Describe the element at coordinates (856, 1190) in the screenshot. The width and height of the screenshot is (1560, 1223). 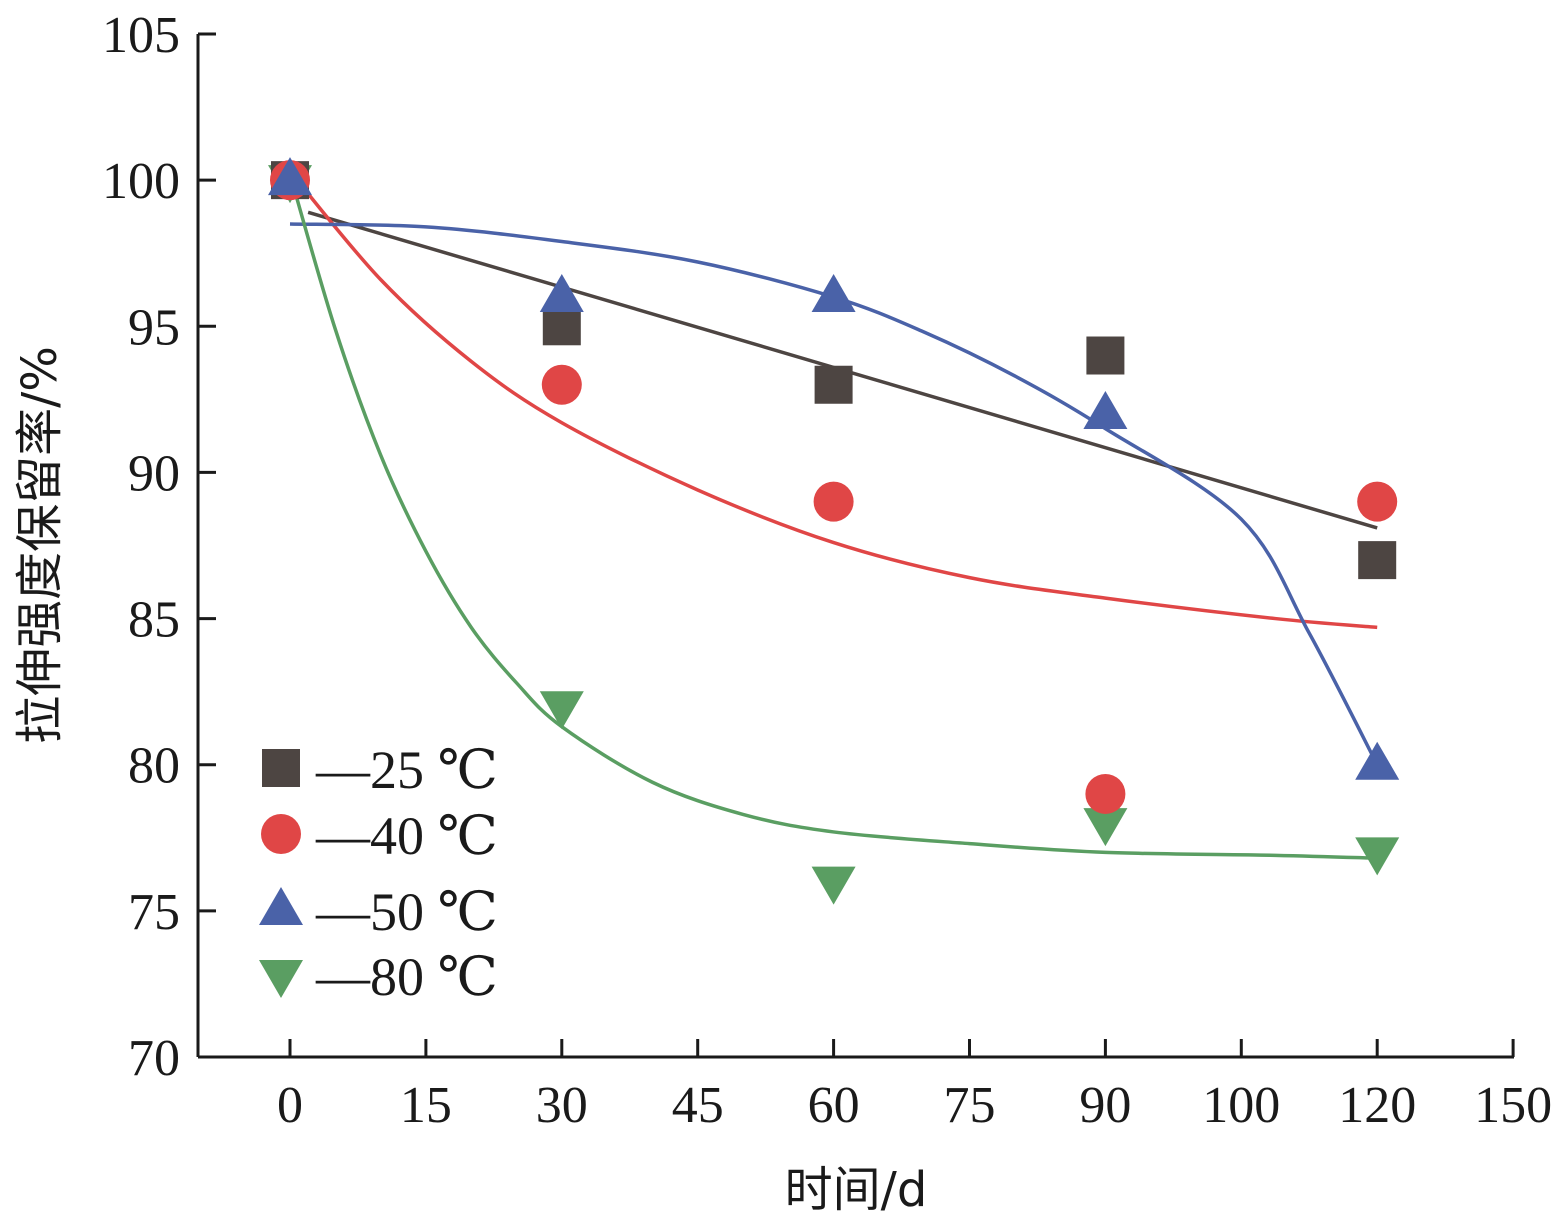
I see `x-axis-title: 时间/d` at that location.